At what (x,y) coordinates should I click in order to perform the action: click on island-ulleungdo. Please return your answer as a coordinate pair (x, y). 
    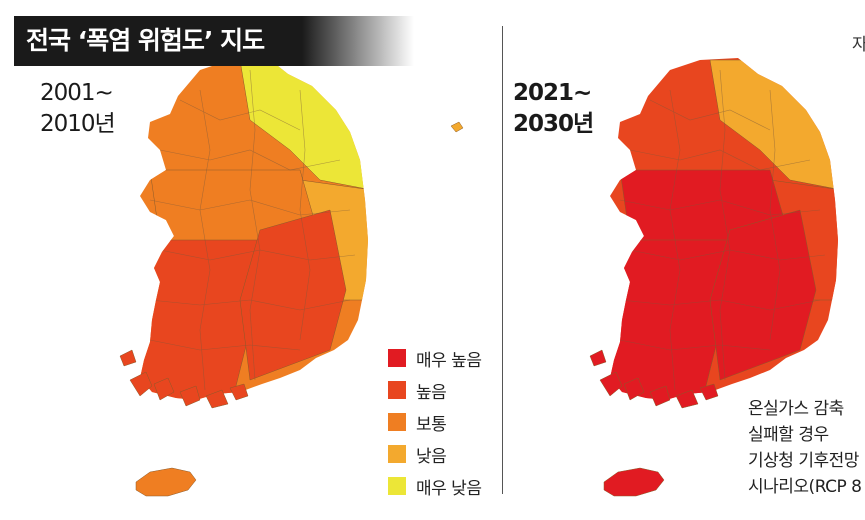
    Looking at the image, I should click on (457, 127).